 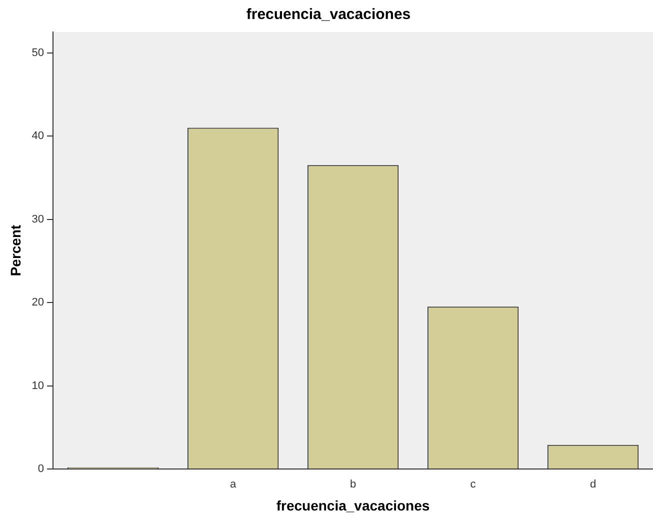 What do you see at coordinates (15, 250) in the screenshot?
I see `y-axis-title: Percent` at bounding box center [15, 250].